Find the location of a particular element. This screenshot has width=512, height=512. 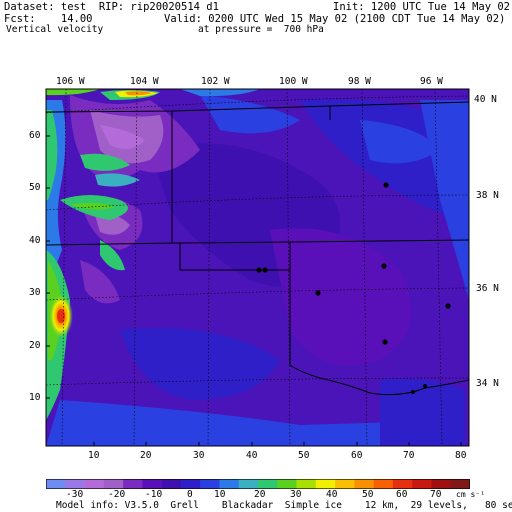

lat-label: 38 N is located at coordinates (487, 195).